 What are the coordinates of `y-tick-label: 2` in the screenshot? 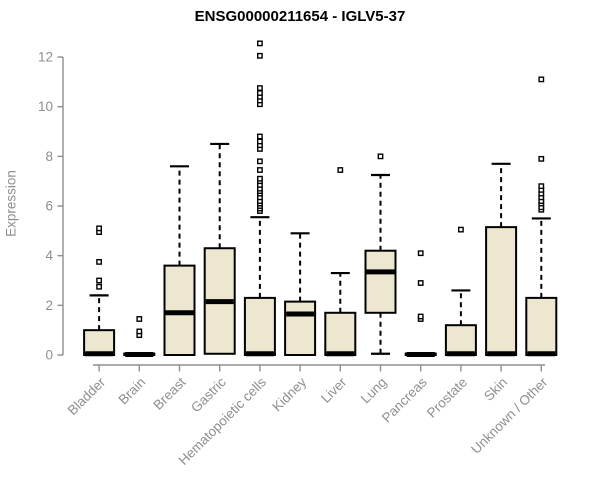 It's located at (49, 305).